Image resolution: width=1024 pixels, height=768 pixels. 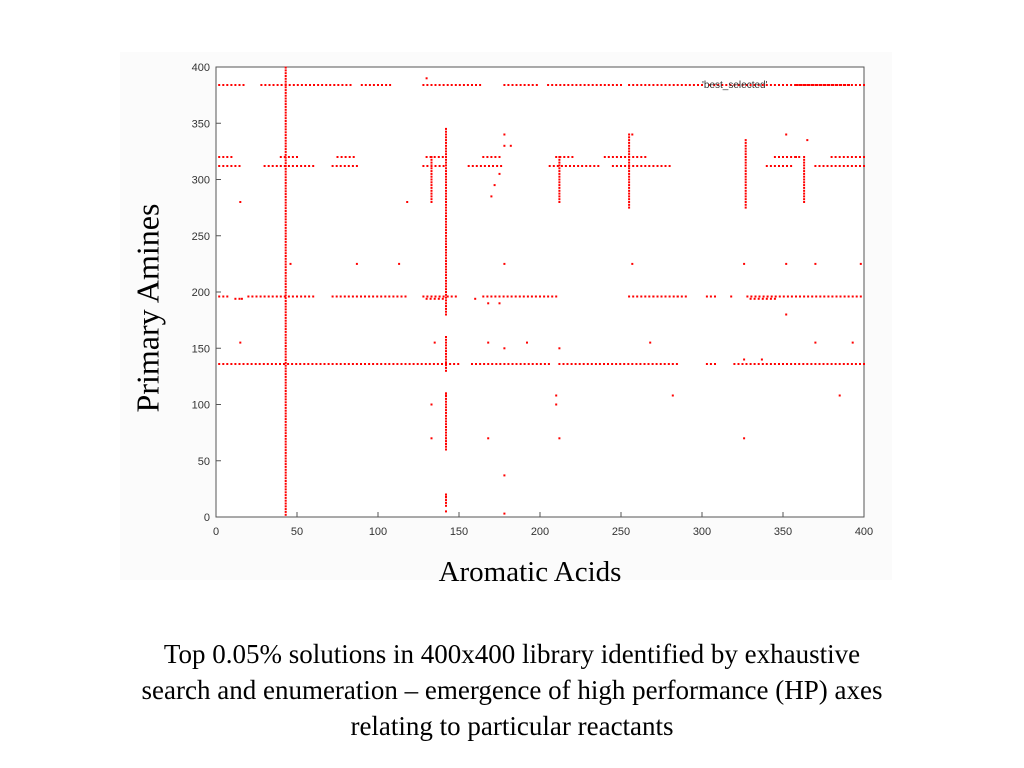 I want to click on x-tick-label: 300, so click(x=702, y=532).